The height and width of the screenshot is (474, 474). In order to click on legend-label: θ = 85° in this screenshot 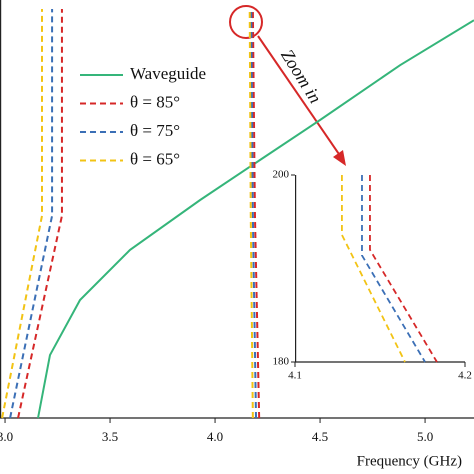, I will do `click(155, 101)`.